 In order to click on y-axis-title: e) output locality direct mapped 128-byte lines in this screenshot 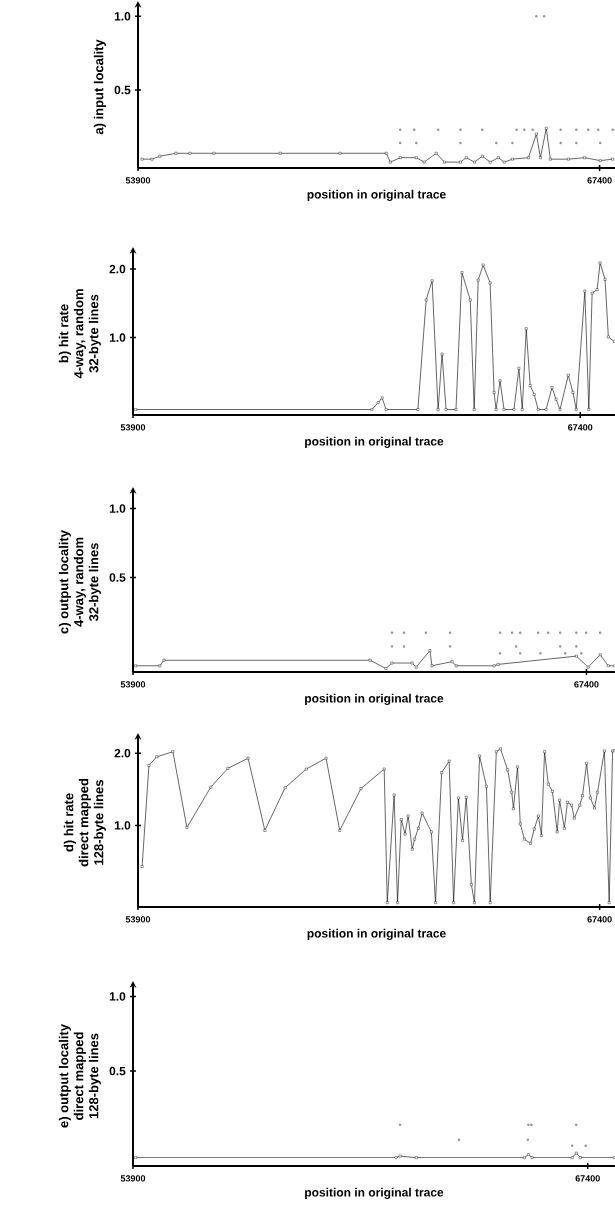, I will do `click(79, 1076)`.